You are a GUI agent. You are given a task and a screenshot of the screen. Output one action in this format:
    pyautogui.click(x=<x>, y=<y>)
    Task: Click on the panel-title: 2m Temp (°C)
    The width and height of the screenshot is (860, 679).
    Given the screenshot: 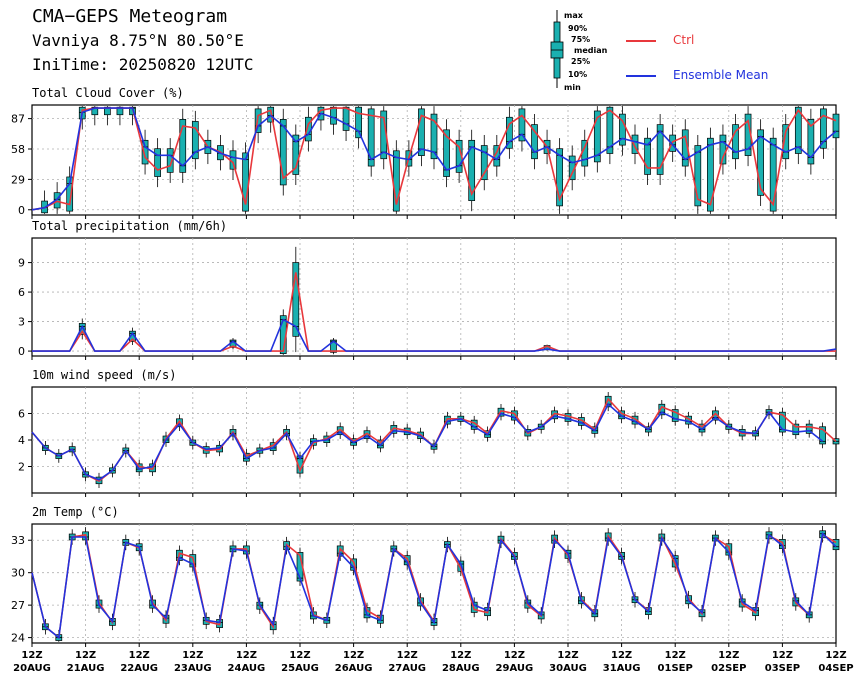 What is the action you would take?
    pyautogui.click(x=75, y=512)
    